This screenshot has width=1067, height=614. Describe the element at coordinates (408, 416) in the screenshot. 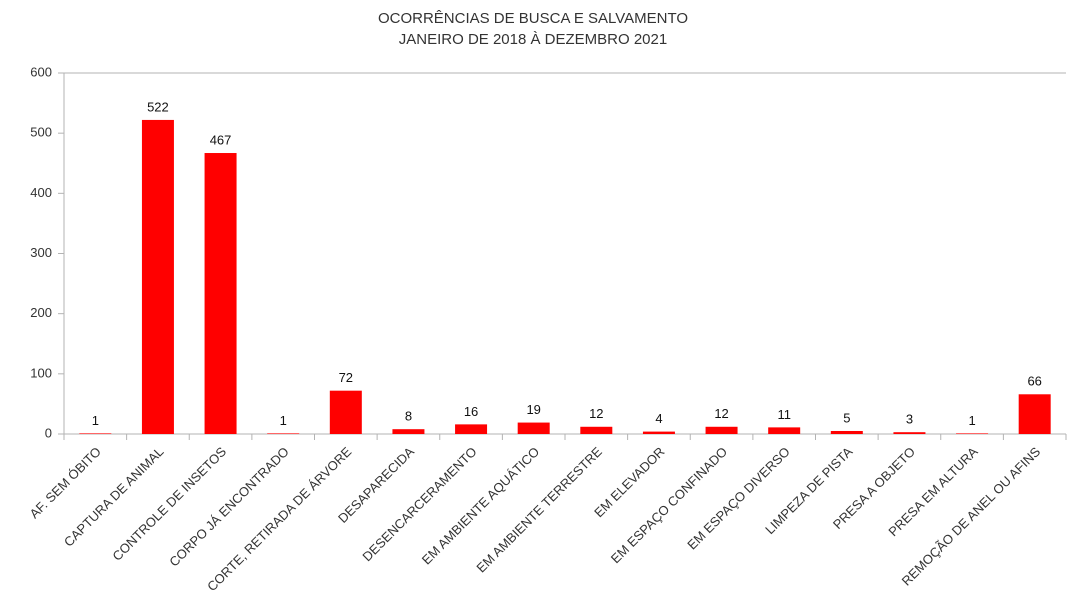

I see `data-label: 8` at that location.